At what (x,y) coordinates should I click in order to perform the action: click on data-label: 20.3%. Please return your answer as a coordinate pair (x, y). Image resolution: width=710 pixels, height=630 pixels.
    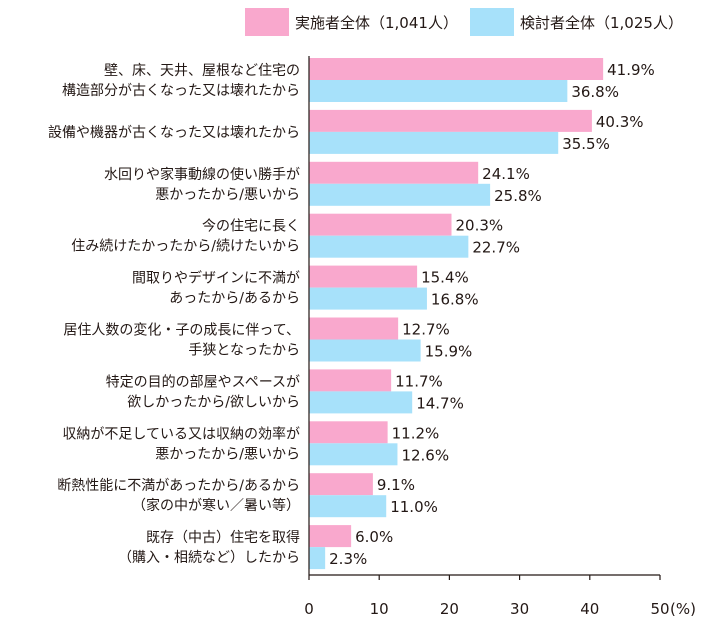
    Looking at the image, I should click on (480, 226).